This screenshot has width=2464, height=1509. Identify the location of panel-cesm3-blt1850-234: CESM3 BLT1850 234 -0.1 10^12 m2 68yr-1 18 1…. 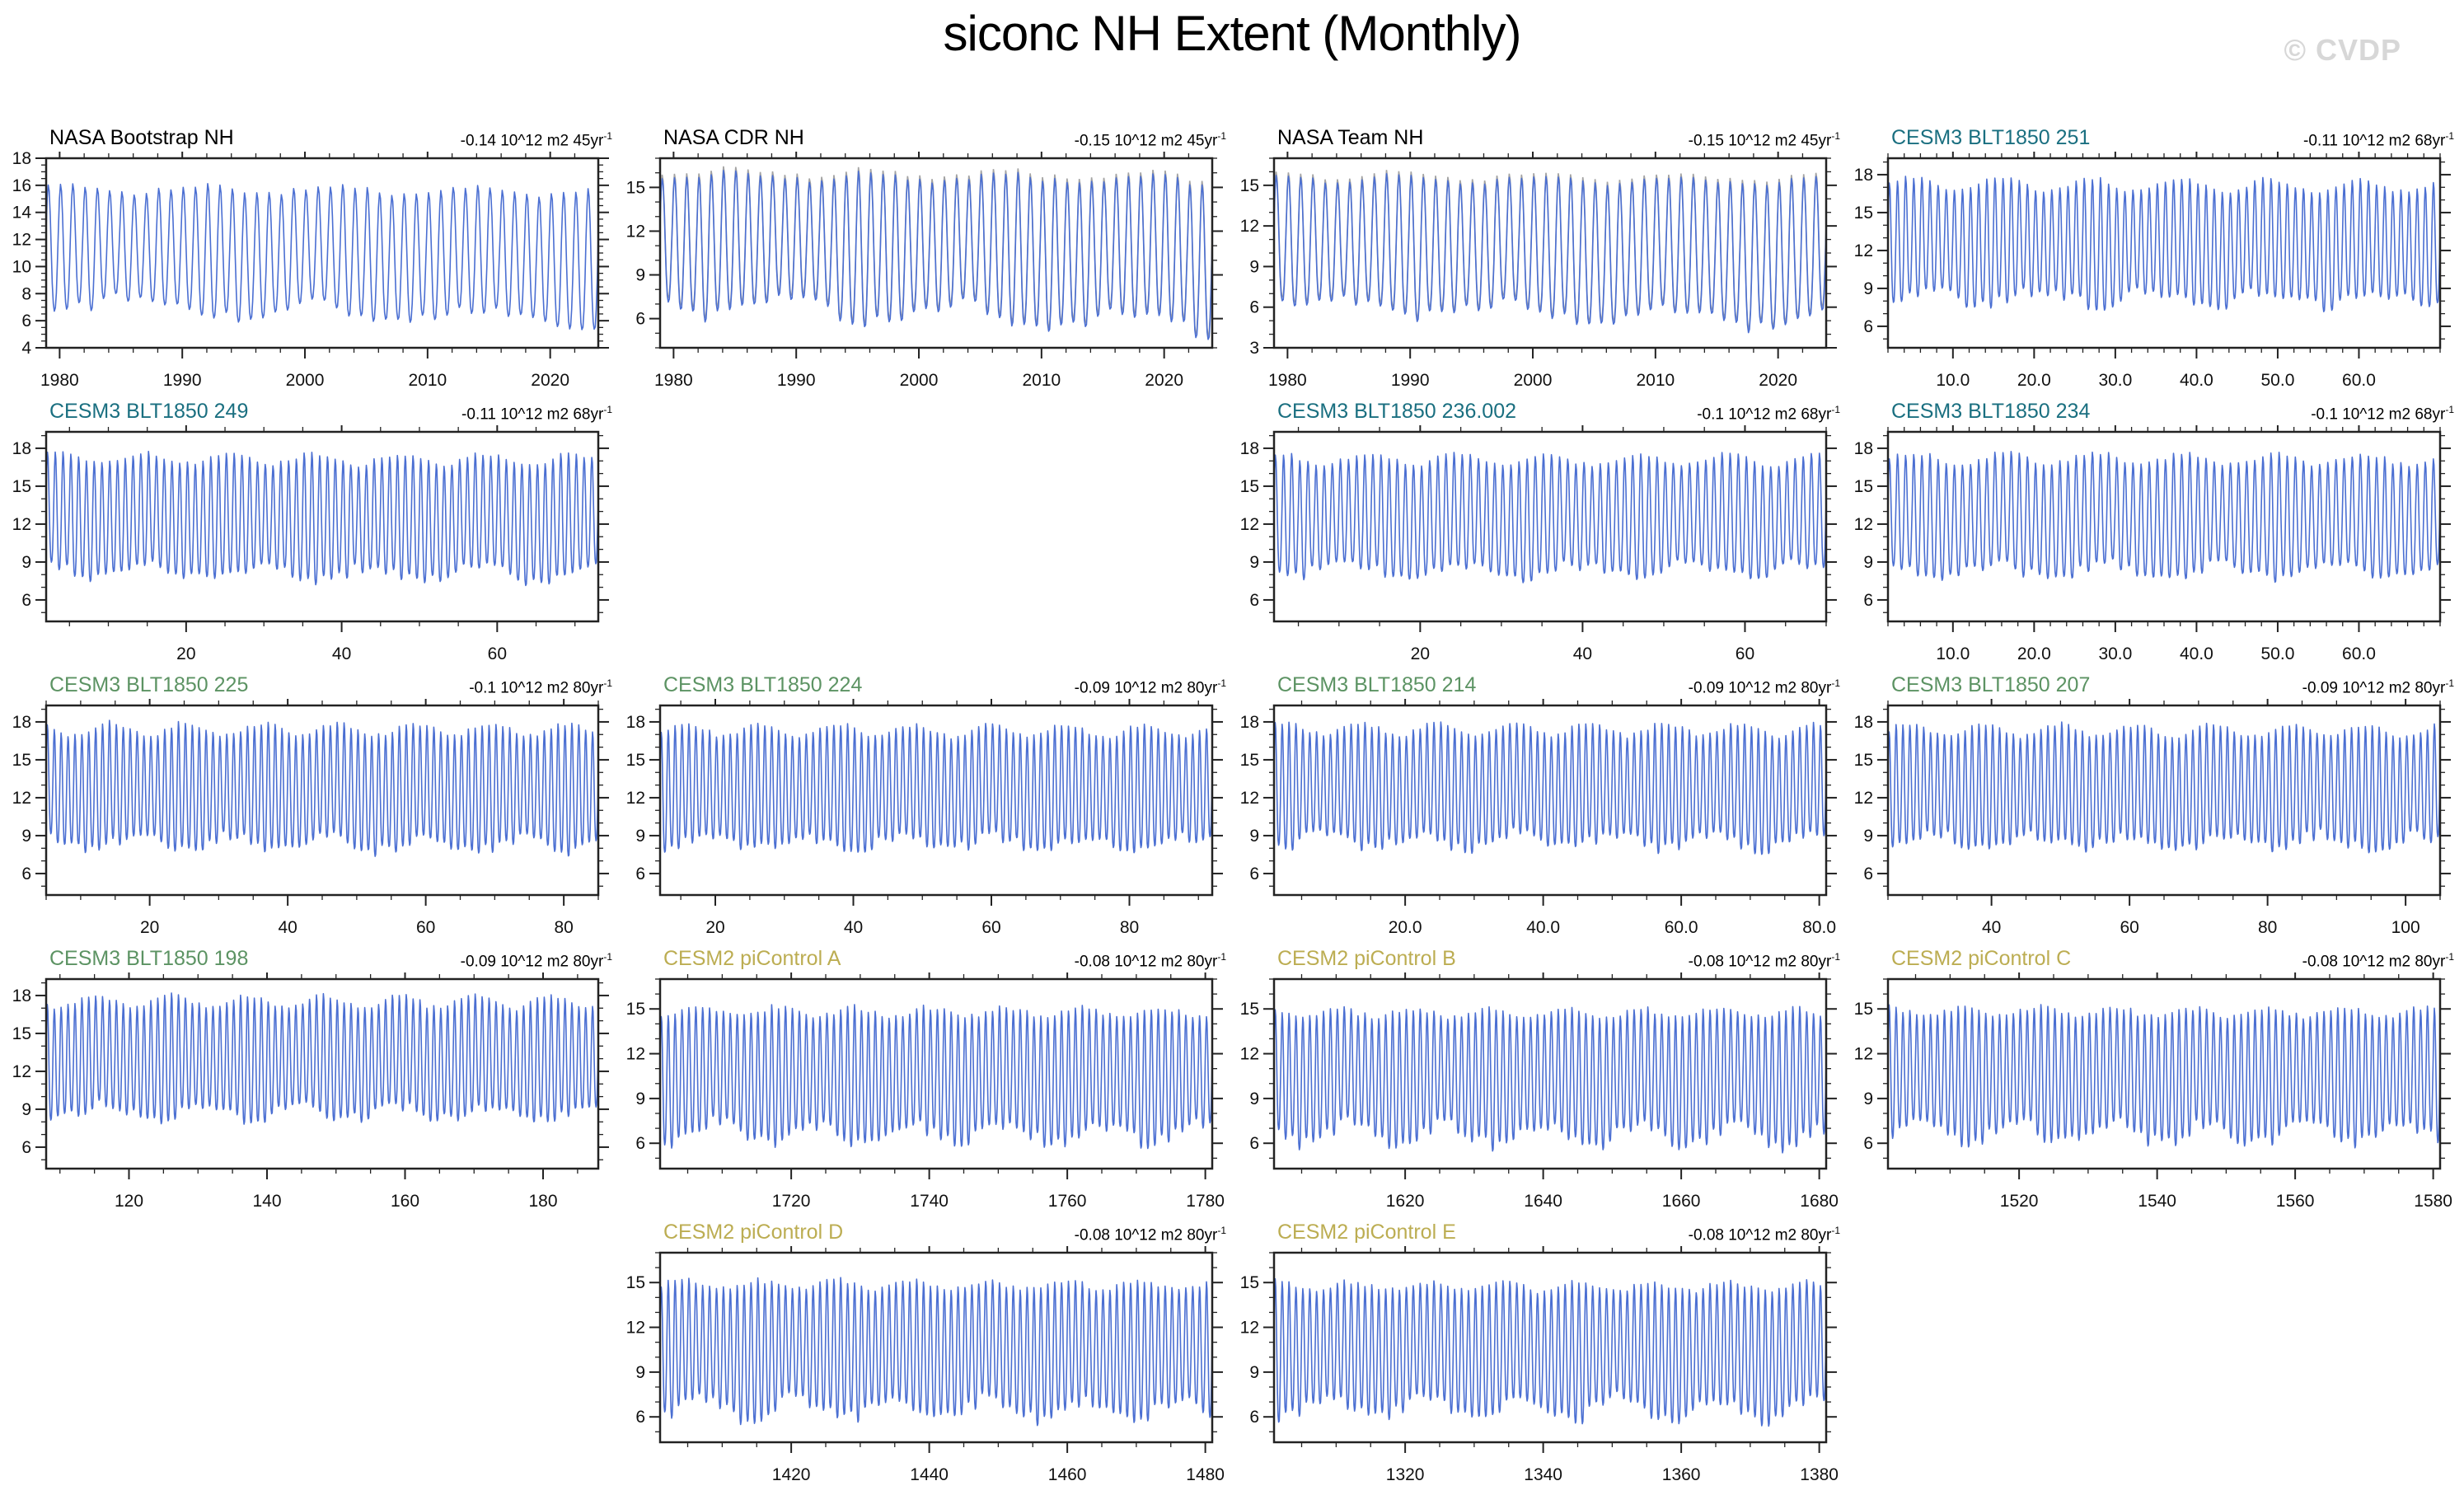
(2155, 534).